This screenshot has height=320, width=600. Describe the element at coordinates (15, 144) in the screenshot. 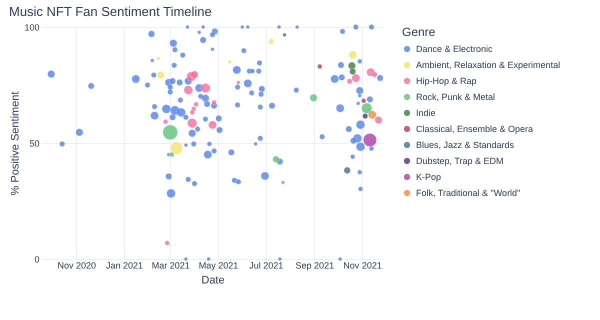

I see `y-axis-title: % Positive Sentiment` at that location.